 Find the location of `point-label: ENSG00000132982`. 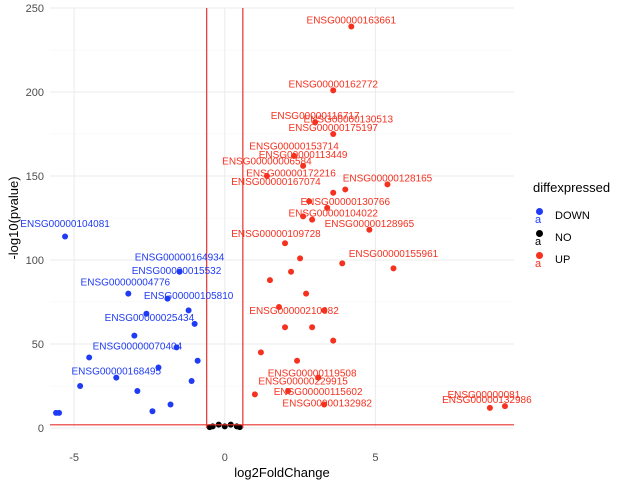

point-label: ENSG00000132982 is located at coordinates (327, 404).